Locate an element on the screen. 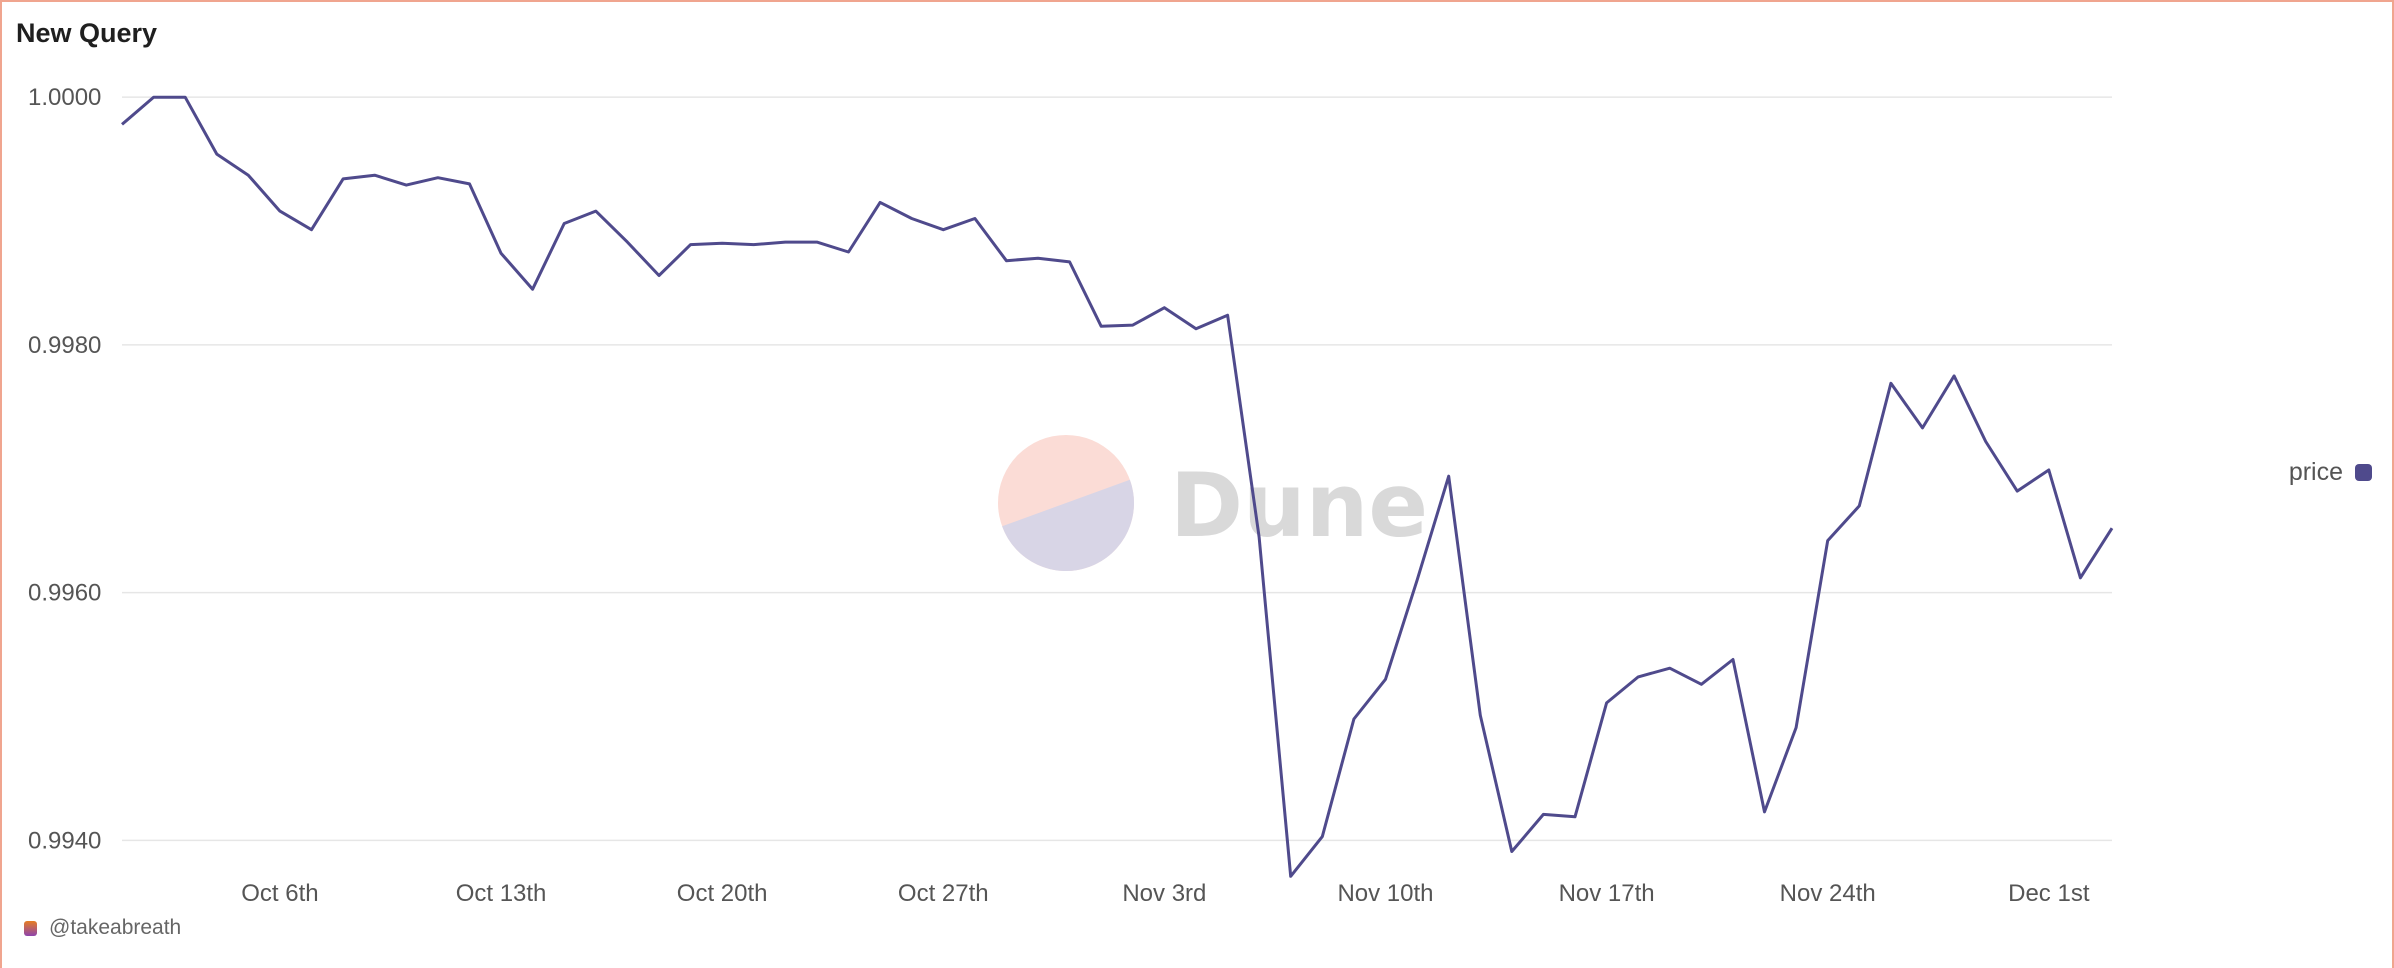 Image resolution: width=2394 pixels, height=968 pixels. dune-watermark: Dune is located at coordinates (1213, 503).